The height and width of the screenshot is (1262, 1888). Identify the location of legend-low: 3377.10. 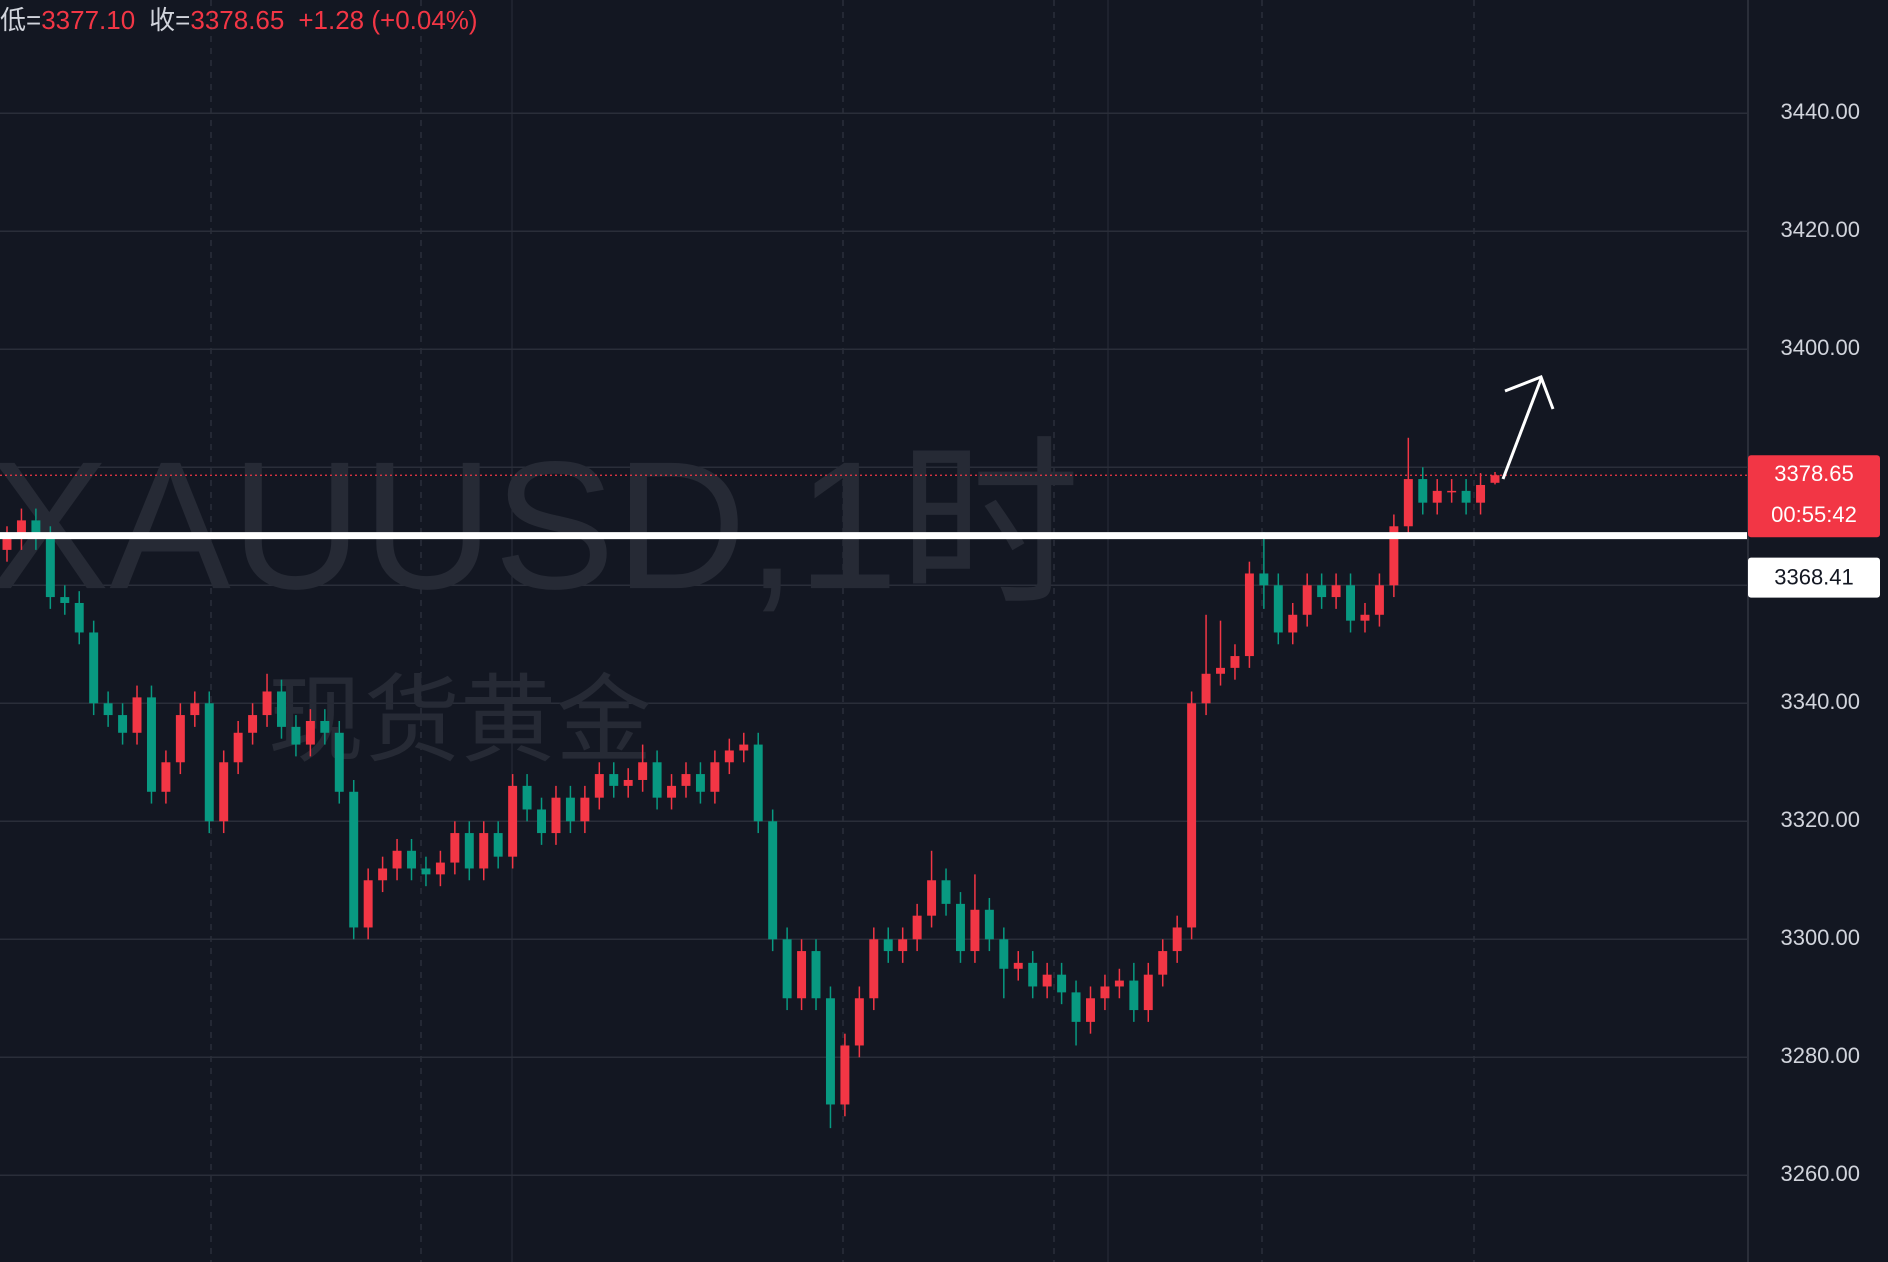
(88, 20).